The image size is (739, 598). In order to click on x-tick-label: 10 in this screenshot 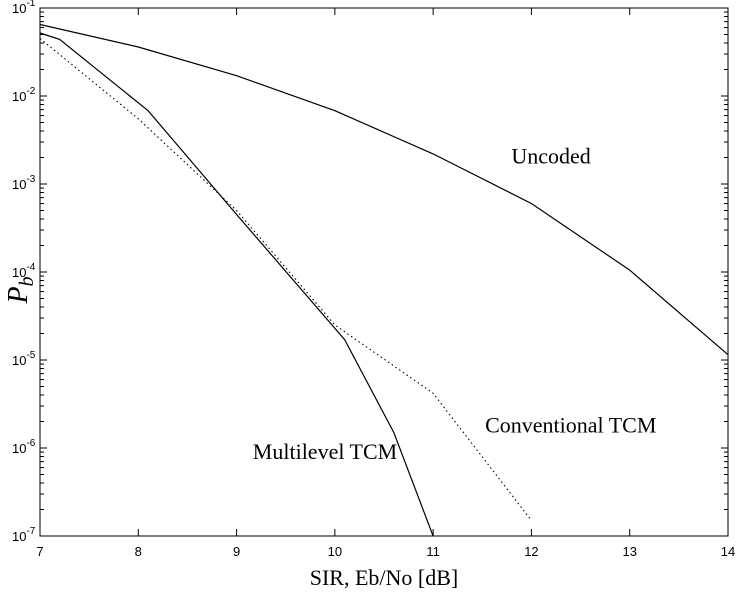, I will do `click(335, 551)`.